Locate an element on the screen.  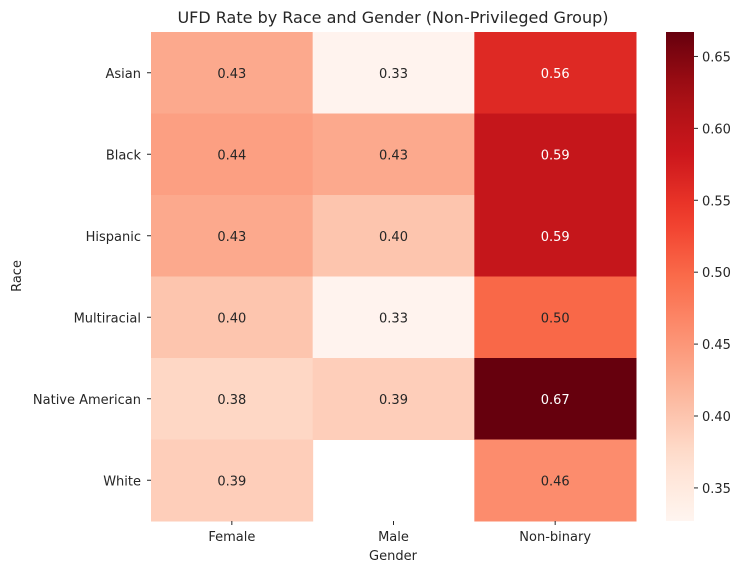
y-tick-label: Asian is located at coordinates (123, 74).